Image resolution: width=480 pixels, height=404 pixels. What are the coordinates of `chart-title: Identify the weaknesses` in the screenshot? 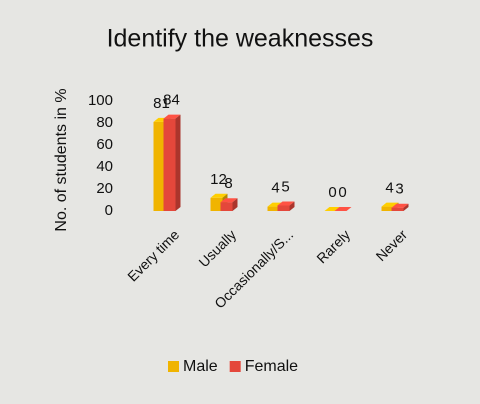 It's located at (240, 39).